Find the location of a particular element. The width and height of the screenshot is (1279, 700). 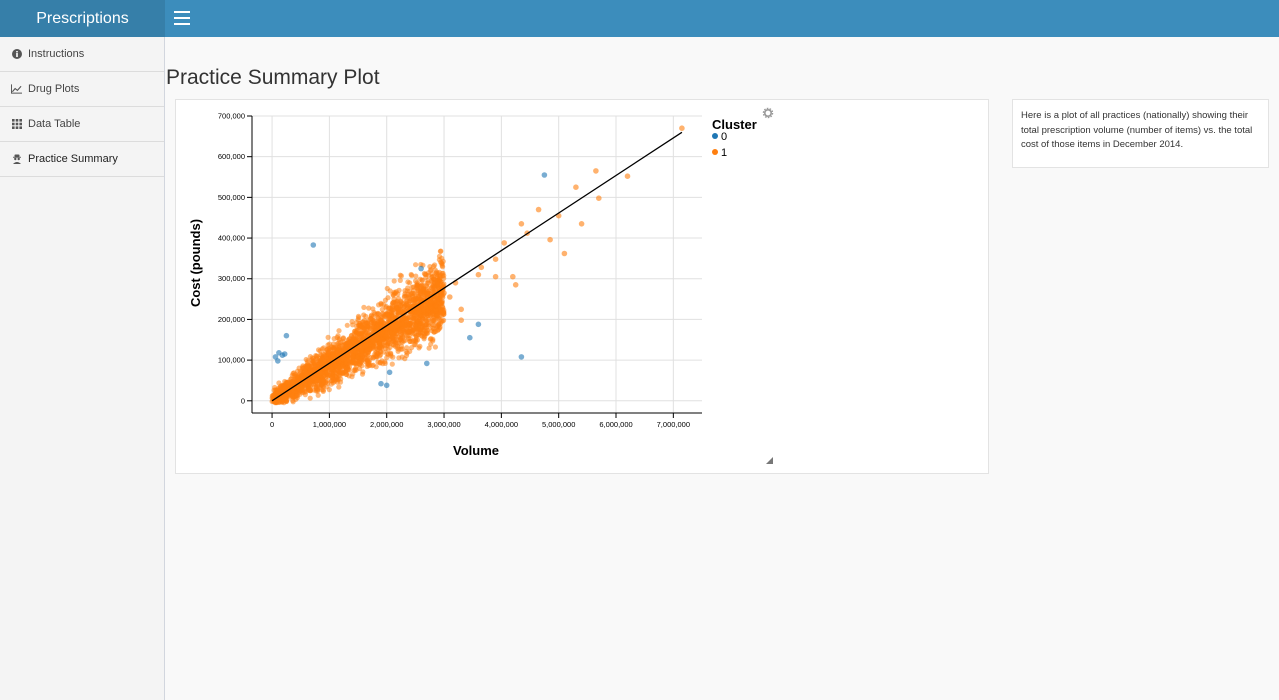

sidebar-item-label: Practice Summary is located at coordinates (73, 159).